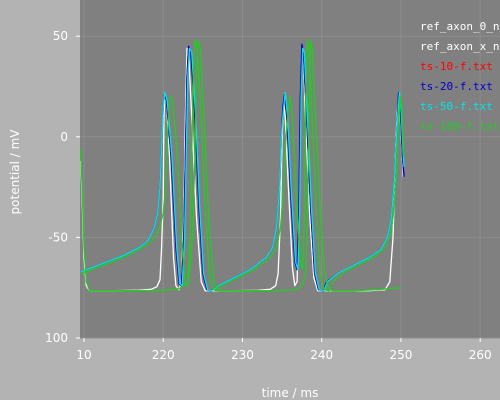  What do you see at coordinates (456, 66) in the screenshot?
I see `legend-entry: ts-10-f.txt` at bounding box center [456, 66].